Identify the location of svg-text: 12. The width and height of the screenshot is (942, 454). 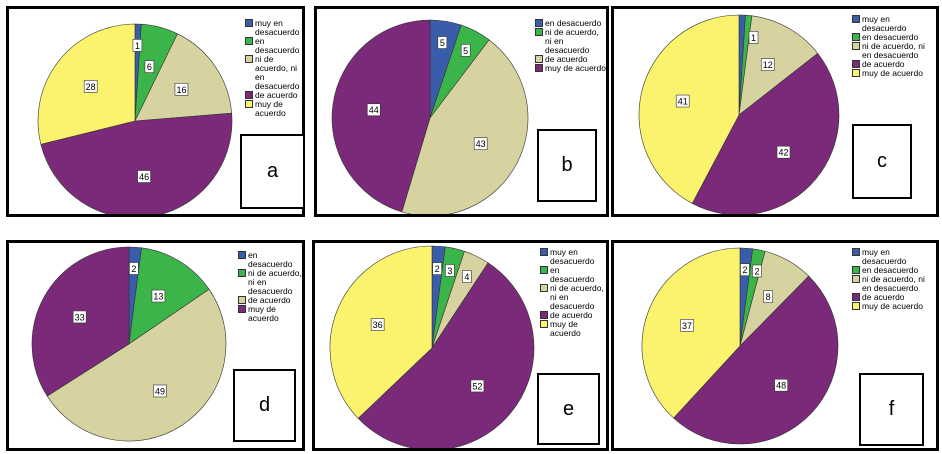
(768, 65).